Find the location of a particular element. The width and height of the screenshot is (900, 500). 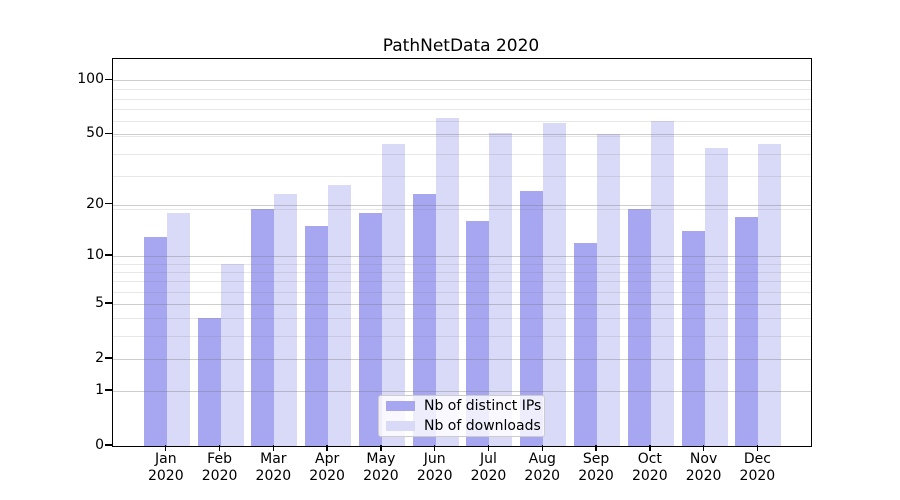

x-tick-label: Oct 2020 is located at coordinates (650, 468).